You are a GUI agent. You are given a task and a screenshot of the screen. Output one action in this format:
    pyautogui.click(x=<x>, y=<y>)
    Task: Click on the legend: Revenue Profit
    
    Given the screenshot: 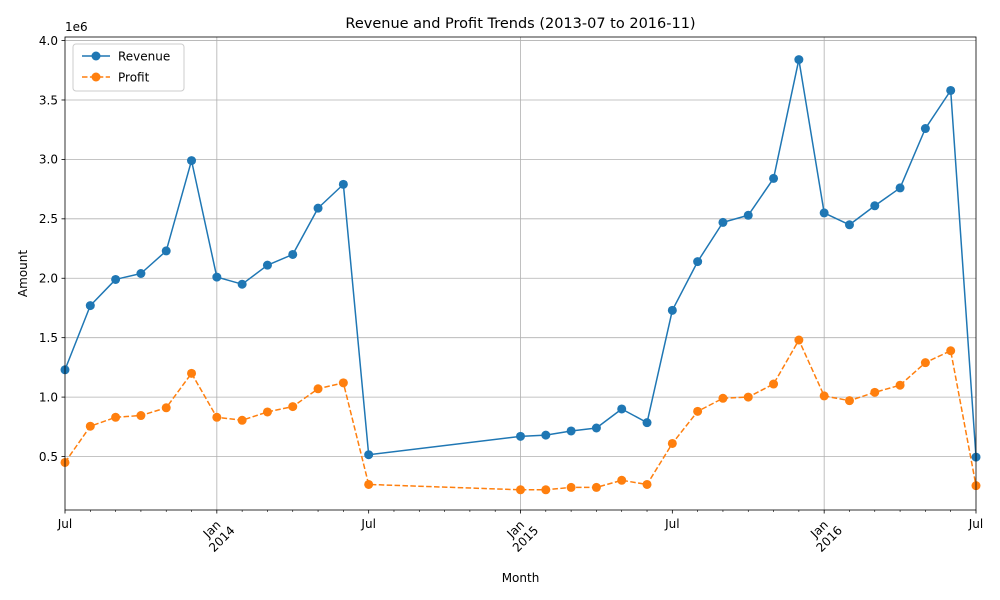 What is the action you would take?
    pyautogui.click(x=128, y=67)
    